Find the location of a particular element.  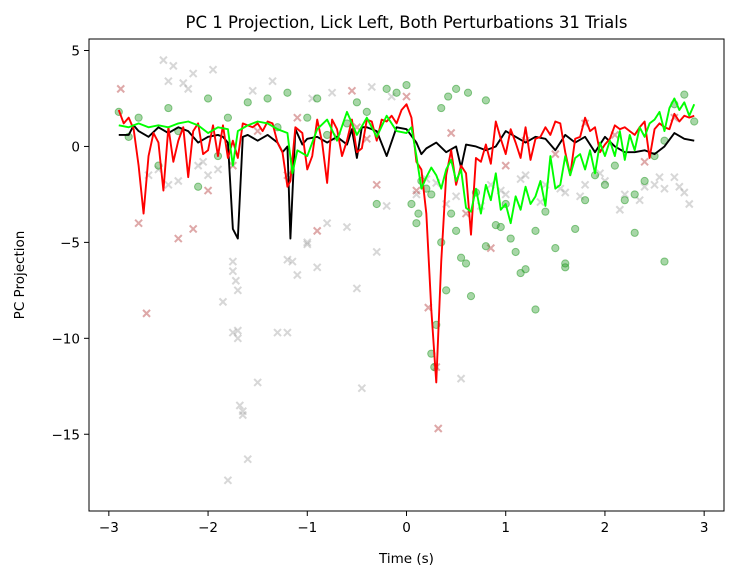

y-tick-label: −10 is located at coordinates (66, 339).